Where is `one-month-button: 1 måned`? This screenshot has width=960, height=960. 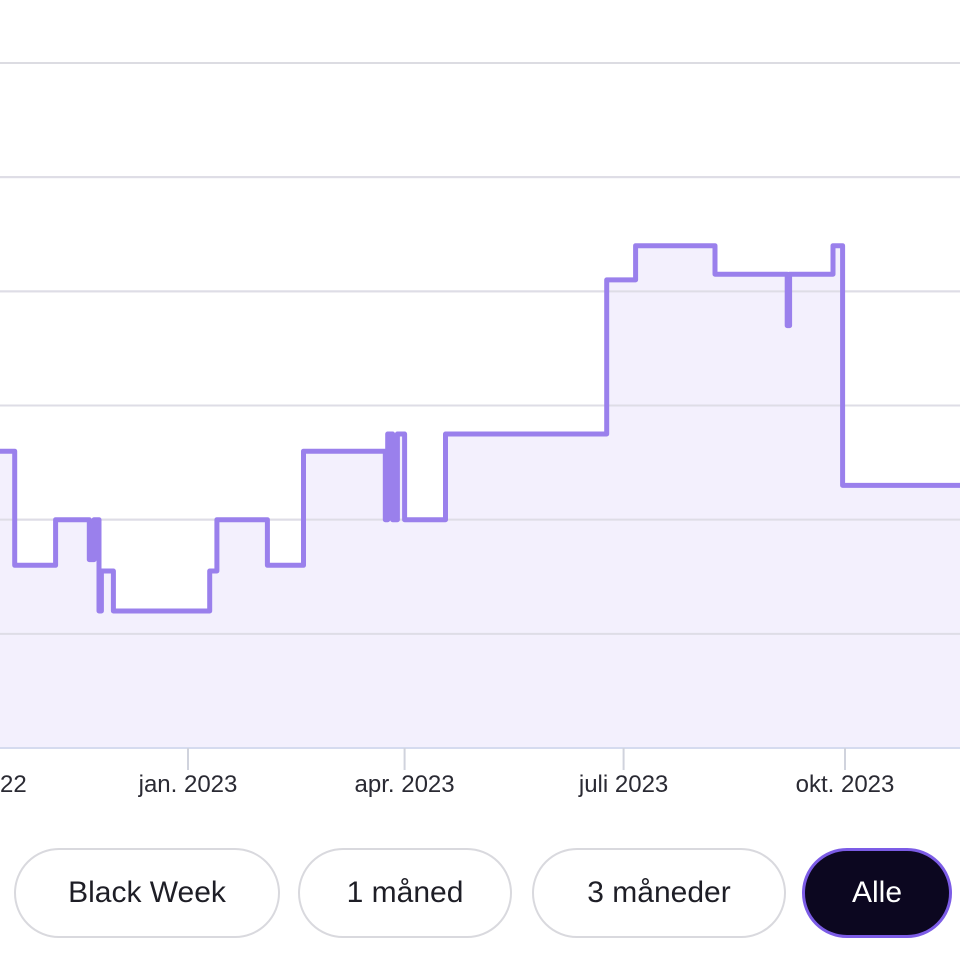 one-month-button: 1 måned is located at coordinates (405, 893).